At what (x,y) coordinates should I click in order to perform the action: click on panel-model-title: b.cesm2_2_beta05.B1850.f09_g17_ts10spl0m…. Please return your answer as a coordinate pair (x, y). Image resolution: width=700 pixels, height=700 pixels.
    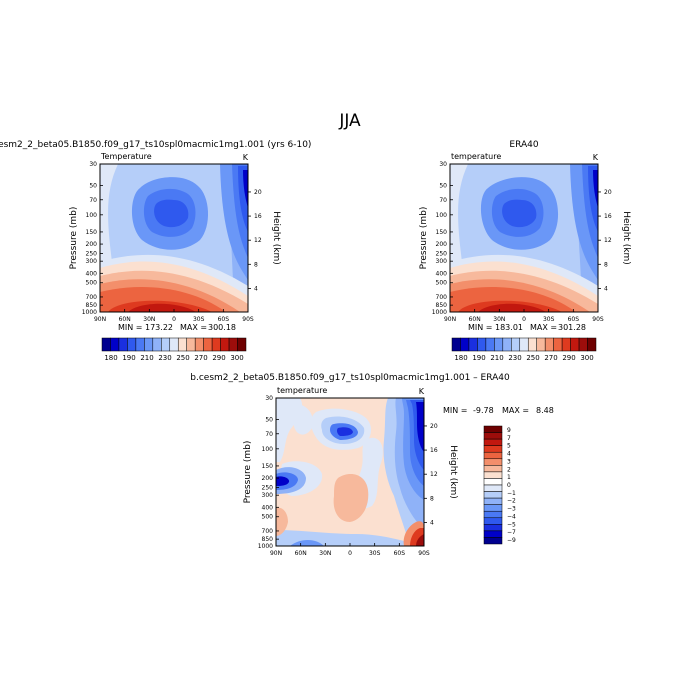
    Looking at the image, I should click on (155, 145).